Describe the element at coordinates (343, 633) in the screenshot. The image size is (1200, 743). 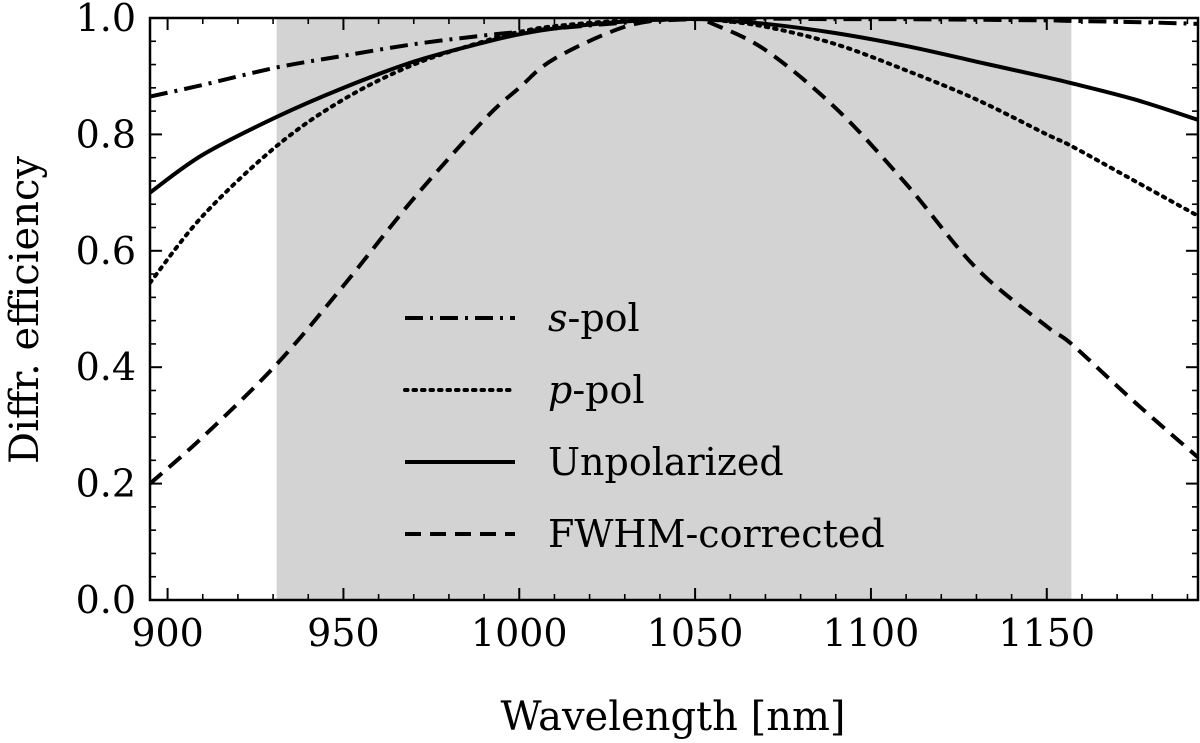
I see `x-tick-label: 950` at that location.